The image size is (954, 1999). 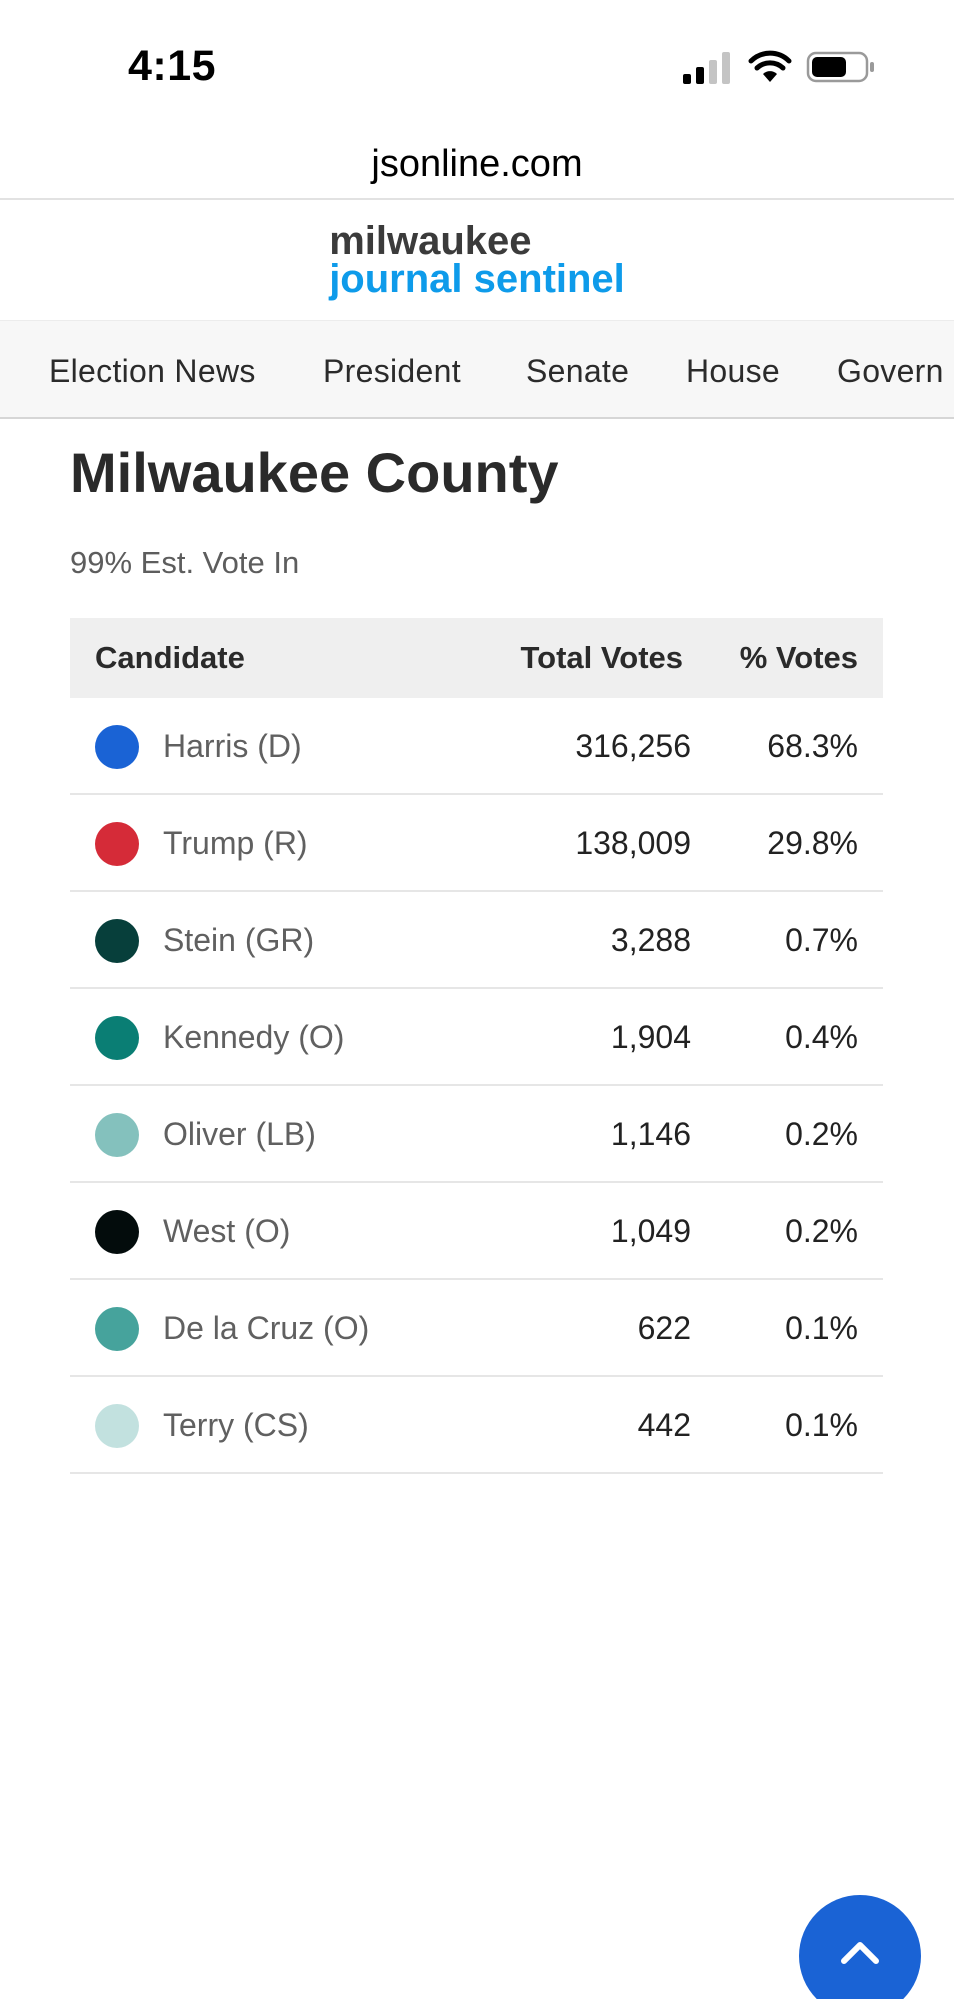 What do you see at coordinates (236, 1425) in the screenshot?
I see `candidate-name: Terry (CS)` at bounding box center [236, 1425].